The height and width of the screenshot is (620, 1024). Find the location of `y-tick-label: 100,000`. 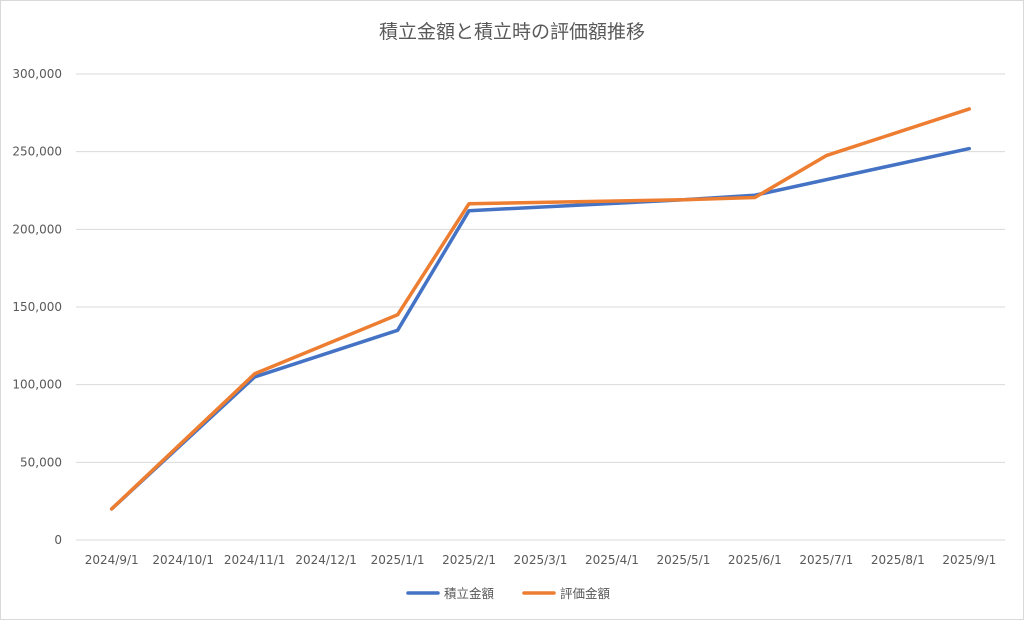

y-tick-label: 100,000 is located at coordinates (37, 385).